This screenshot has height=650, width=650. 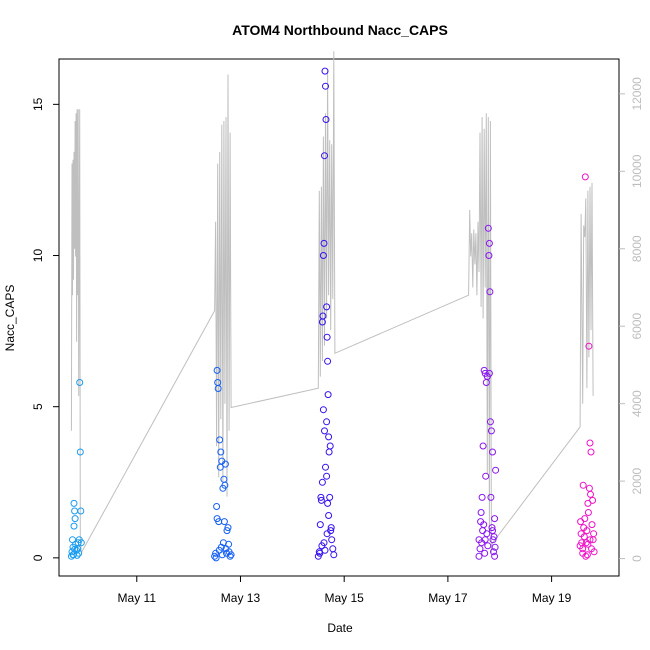 What do you see at coordinates (448, 598) in the screenshot?
I see `x-tick-label: May 17` at bounding box center [448, 598].